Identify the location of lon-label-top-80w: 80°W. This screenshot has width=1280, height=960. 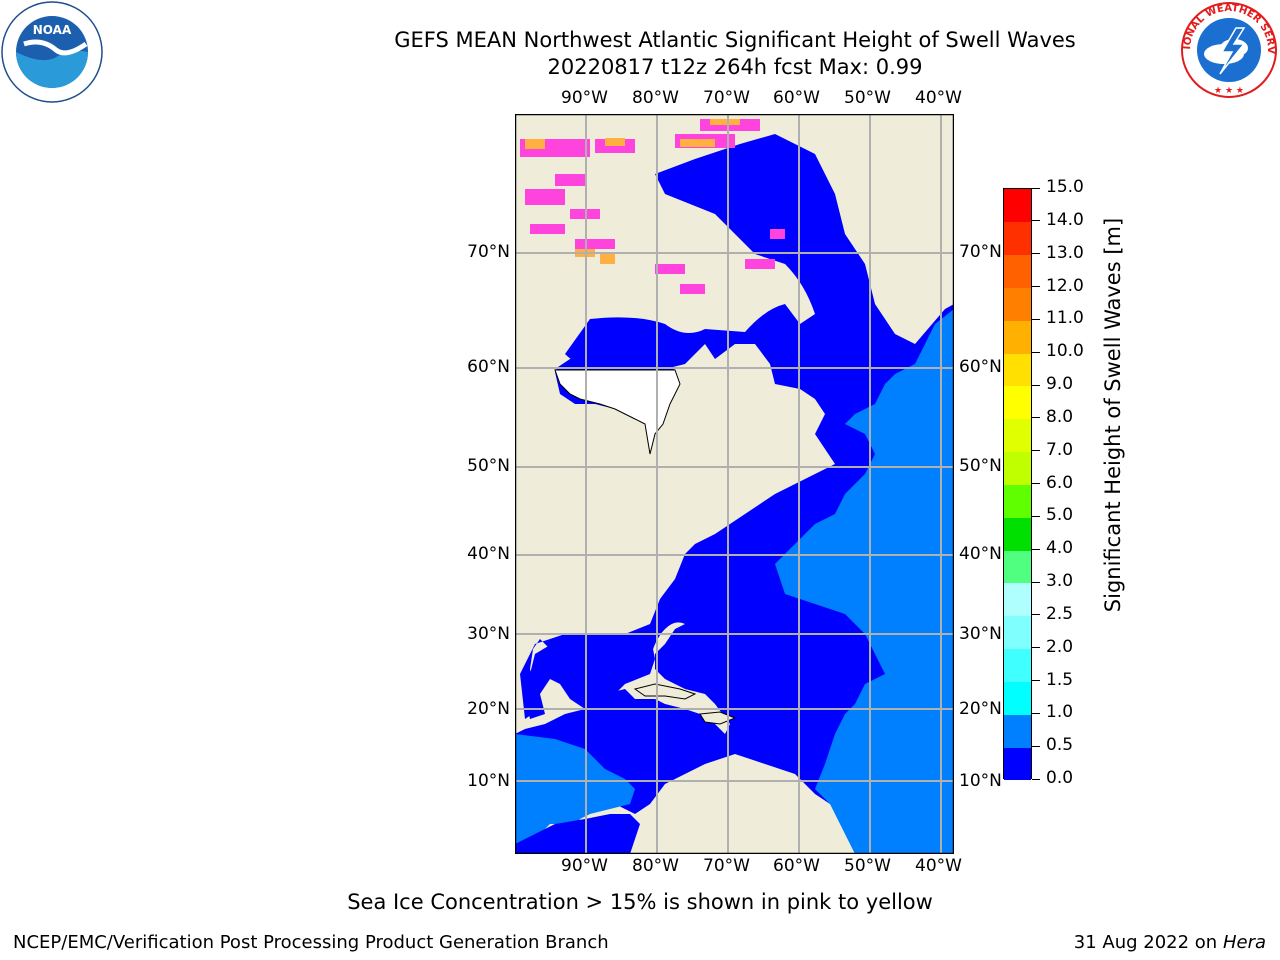
(655, 98).